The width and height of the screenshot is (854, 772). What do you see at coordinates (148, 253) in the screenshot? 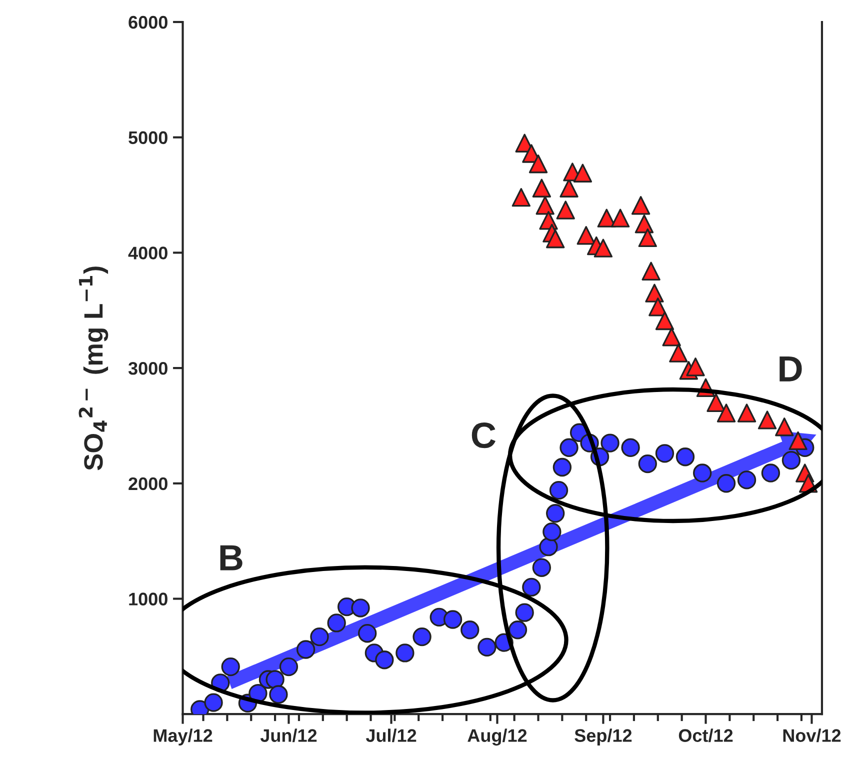
I see `y-tick-label: 4000` at bounding box center [148, 253].